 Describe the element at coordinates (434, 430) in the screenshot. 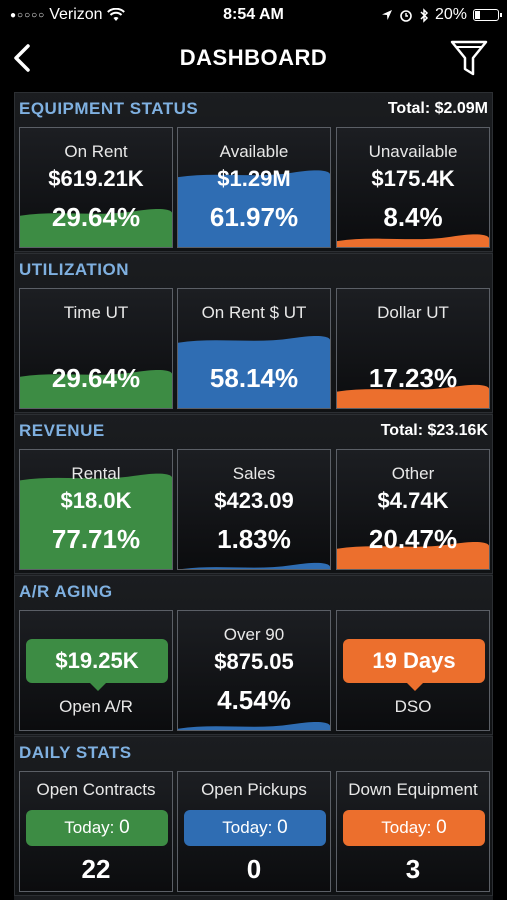

I see `section-total: Total: $23.16K` at that location.